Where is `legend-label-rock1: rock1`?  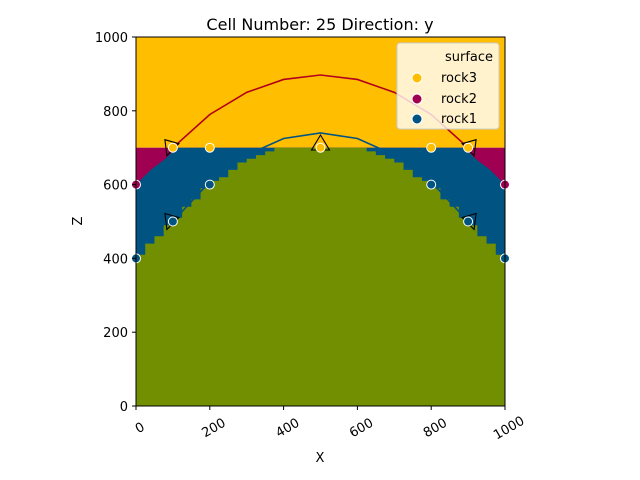 legend-label-rock1: rock1 is located at coordinates (459, 119).